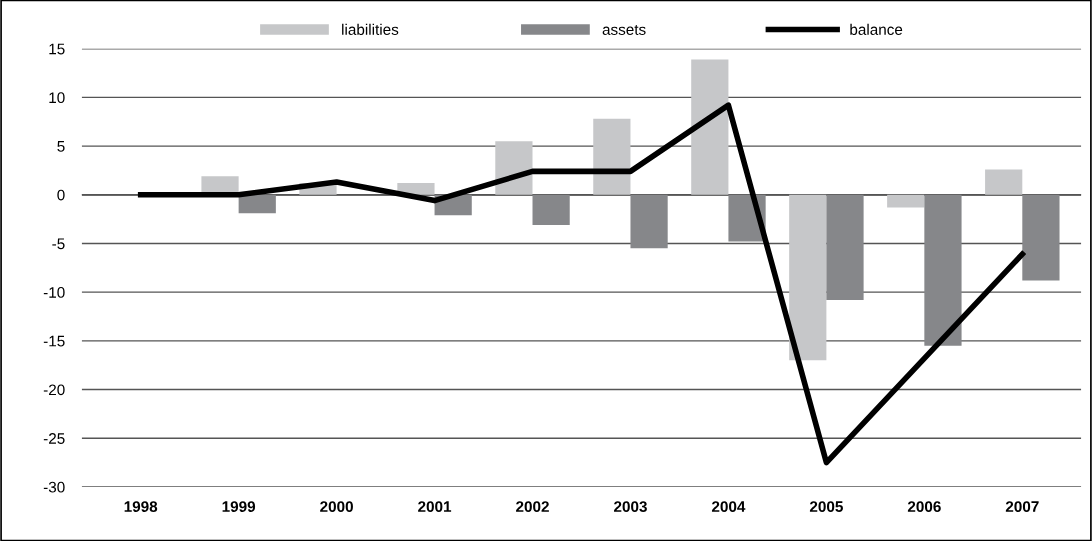 The width and height of the screenshot is (1092, 541). What do you see at coordinates (57, 49) in the screenshot?
I see `y-tick-label: 15` at bounding box center [57, 49].